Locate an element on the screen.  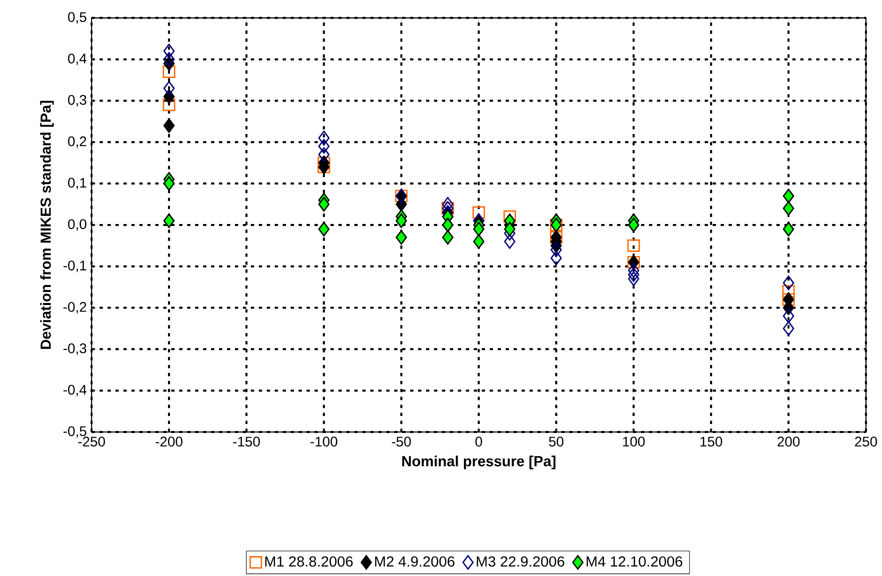
x-tick-label: 50 is located at coordinates (556, 441).